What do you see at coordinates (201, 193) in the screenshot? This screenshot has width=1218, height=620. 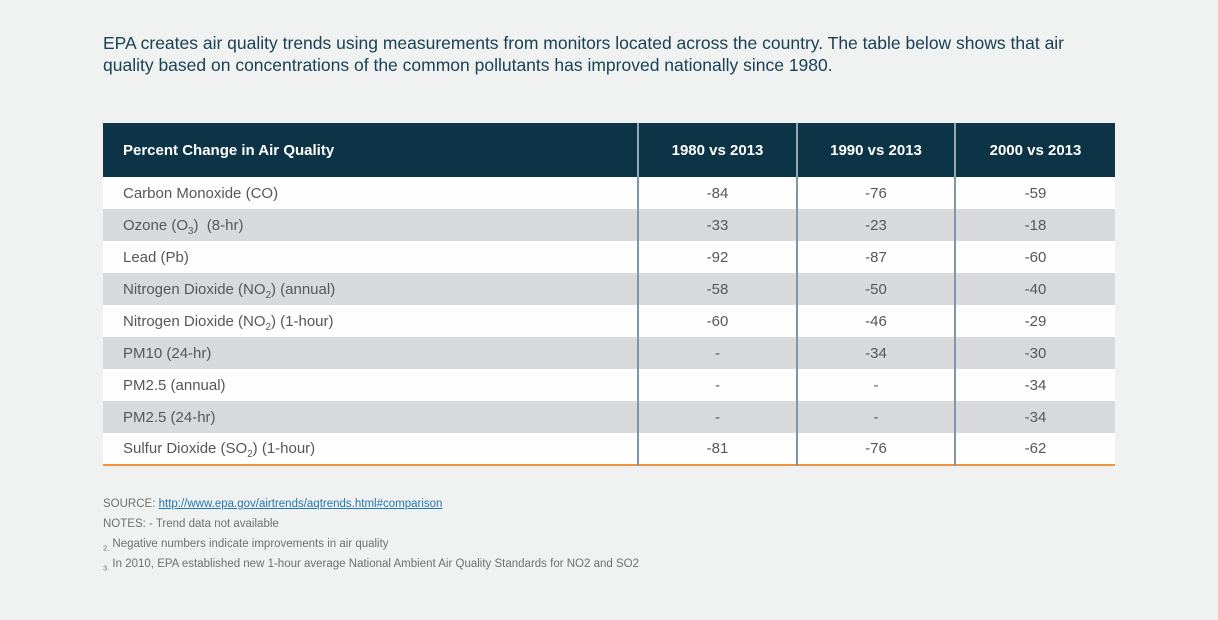 I see `row-label: Carbon Monoxide (CO)` at bounding box center [201, 193].